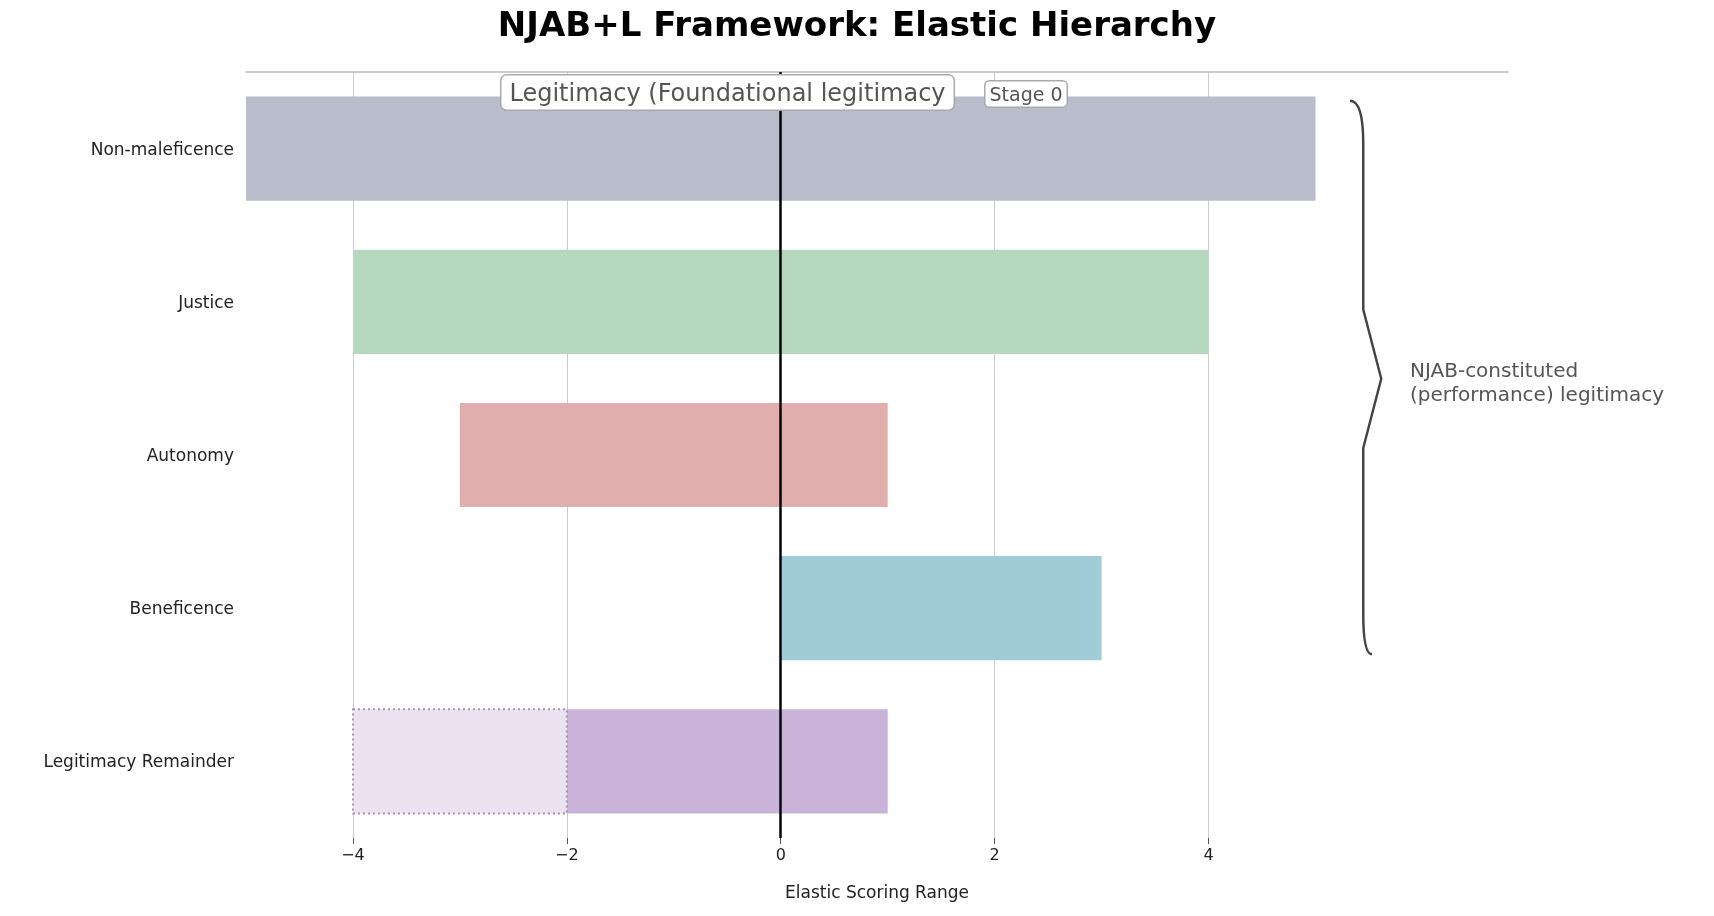 The height and width of the screenshot is (916, 1714). Describe the element at coordinates (994, 854) in the screenshot. I see `x-tick-label: 2` at that location.